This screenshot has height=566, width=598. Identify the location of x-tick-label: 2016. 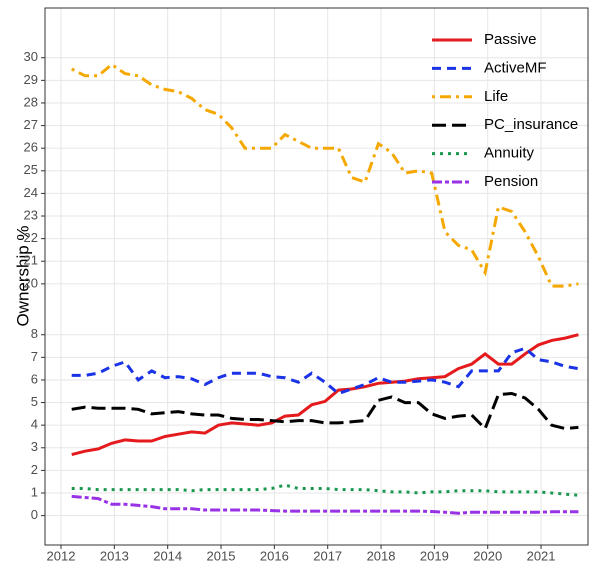
(274, 555).